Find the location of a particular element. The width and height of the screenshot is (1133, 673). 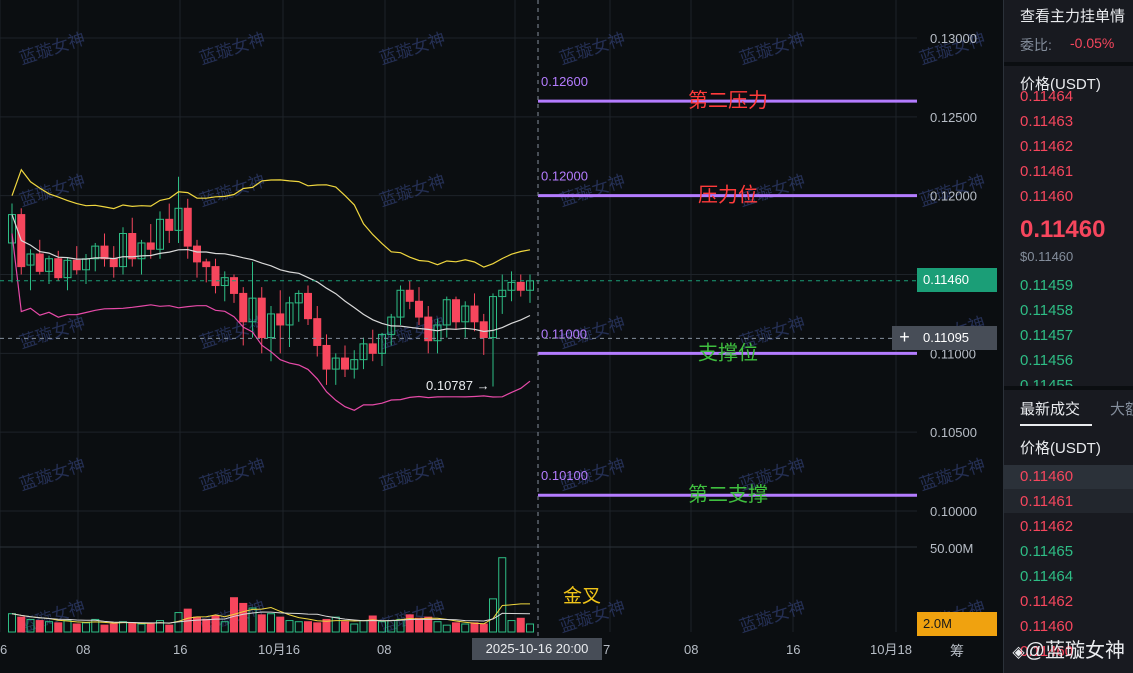

mid-price: 0.11460 is located at coordinates (1063, 229).